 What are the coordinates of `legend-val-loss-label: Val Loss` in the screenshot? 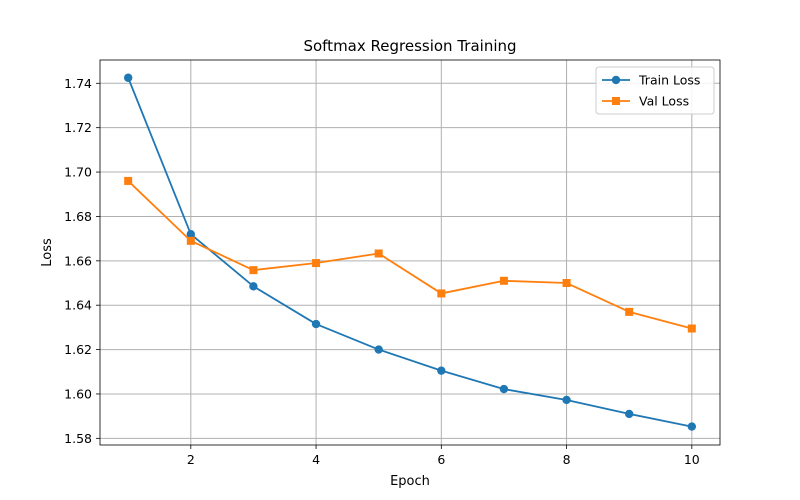 It's located at (664, 101).